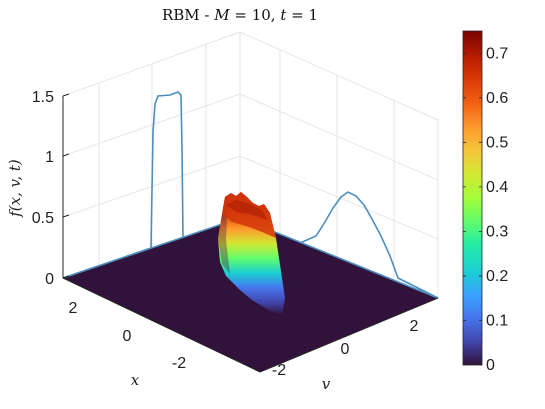 The image size is (545, 409). Describe the element at coordinates (43, 97) in the screenshot. I see `z-tick-label: 1.5` at that location.